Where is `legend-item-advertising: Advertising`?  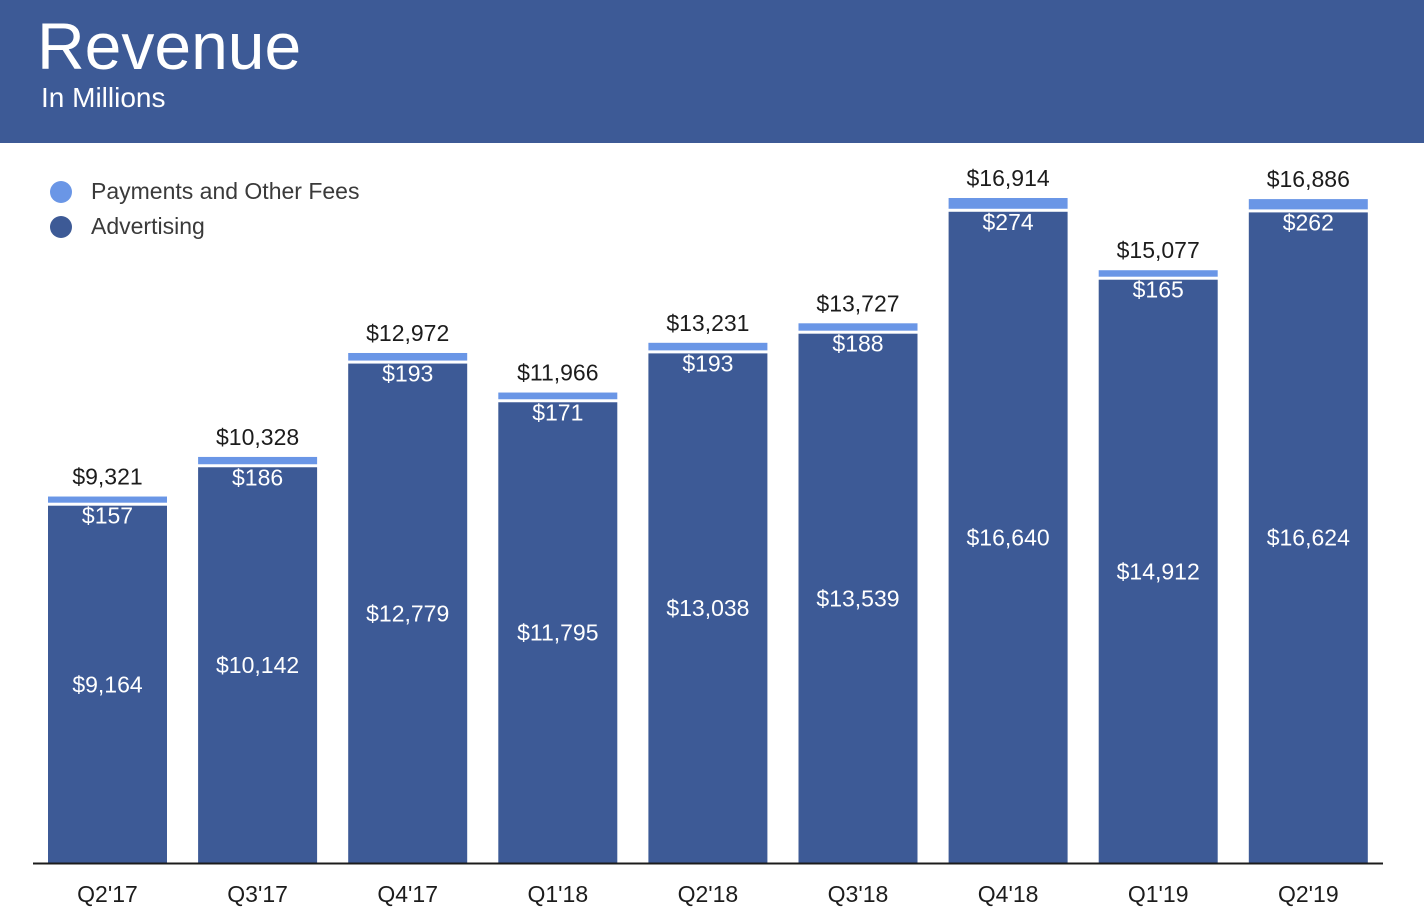
legend-item-advertising: Advertising is located at coordinates (204, 226).